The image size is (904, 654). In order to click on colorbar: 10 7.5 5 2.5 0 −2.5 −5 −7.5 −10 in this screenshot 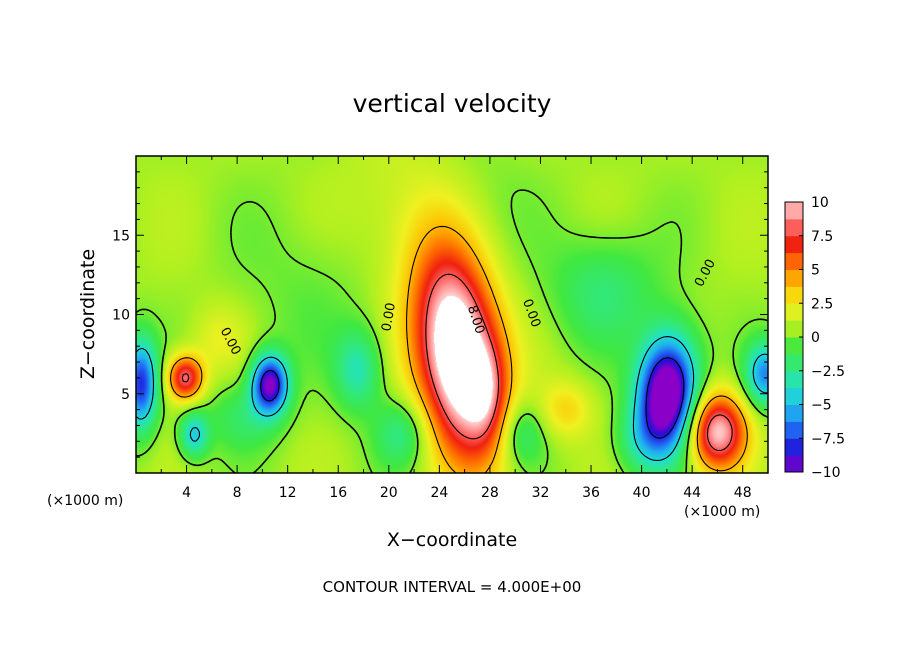, I will do `click(814, 338)`.